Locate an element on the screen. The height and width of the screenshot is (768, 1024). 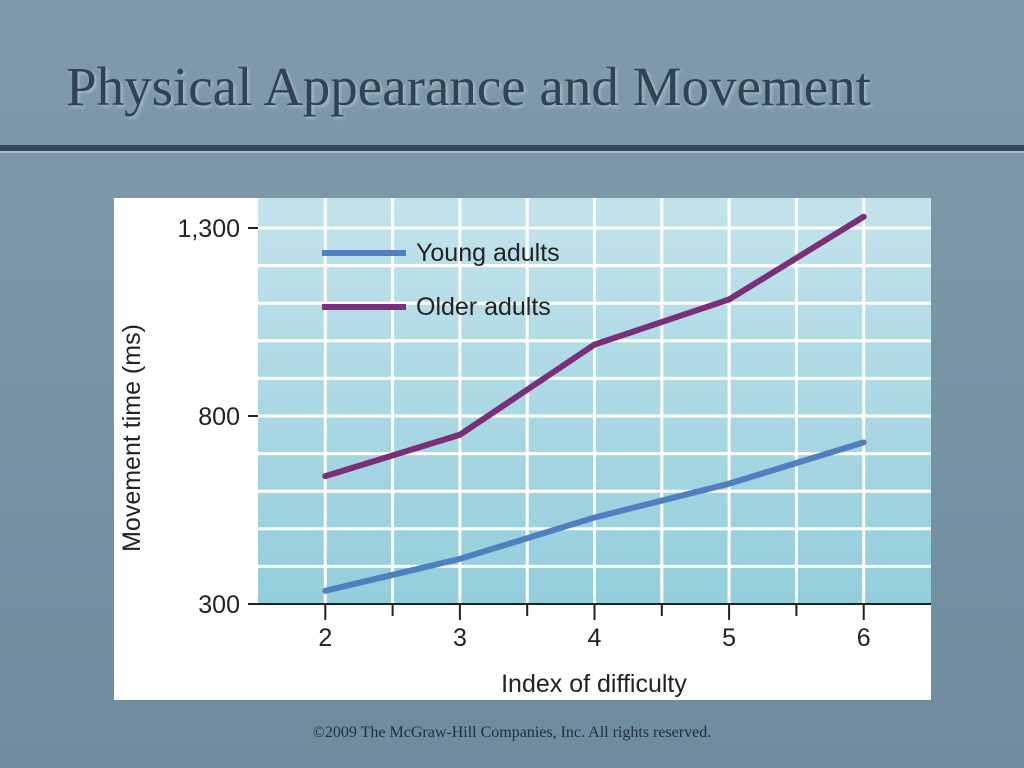
legend-label: Young adults is located at coordinates (488, 253).